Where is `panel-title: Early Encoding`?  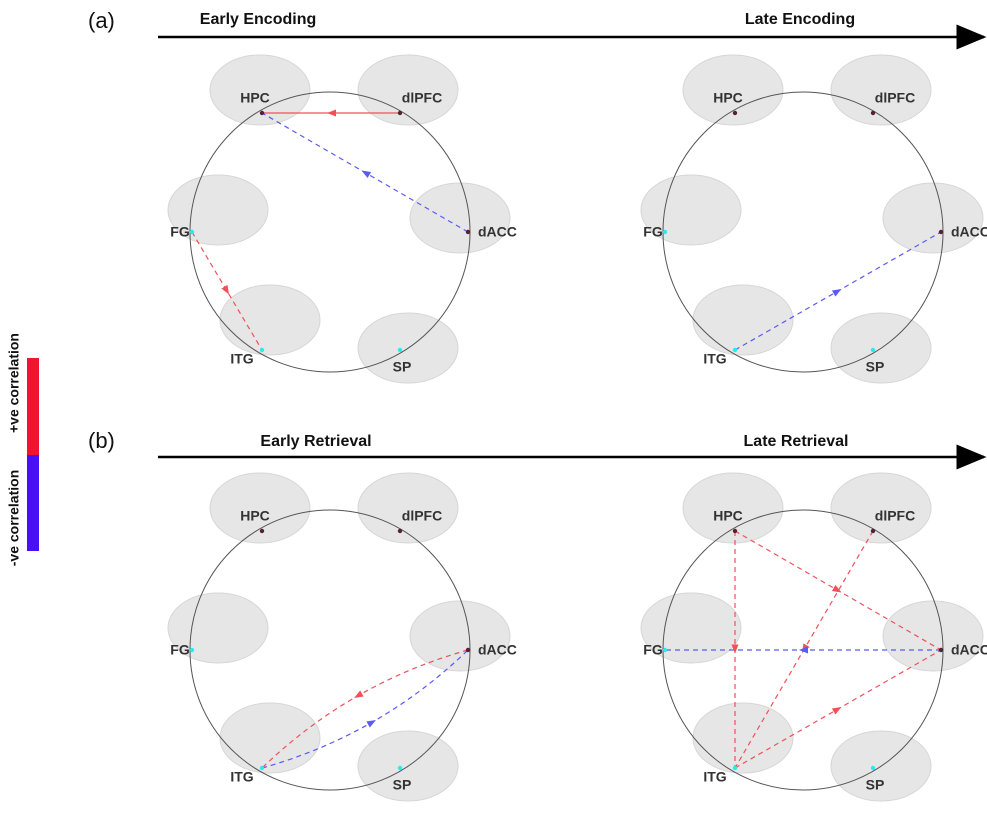
panel-title: Early Encoding is located at coordinates (258, 19).